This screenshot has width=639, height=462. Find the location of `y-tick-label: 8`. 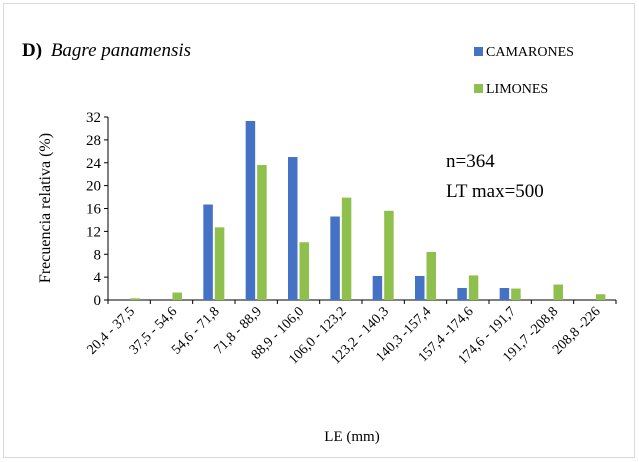

y-tick-label: 8 is located at coordinates (98, 255).